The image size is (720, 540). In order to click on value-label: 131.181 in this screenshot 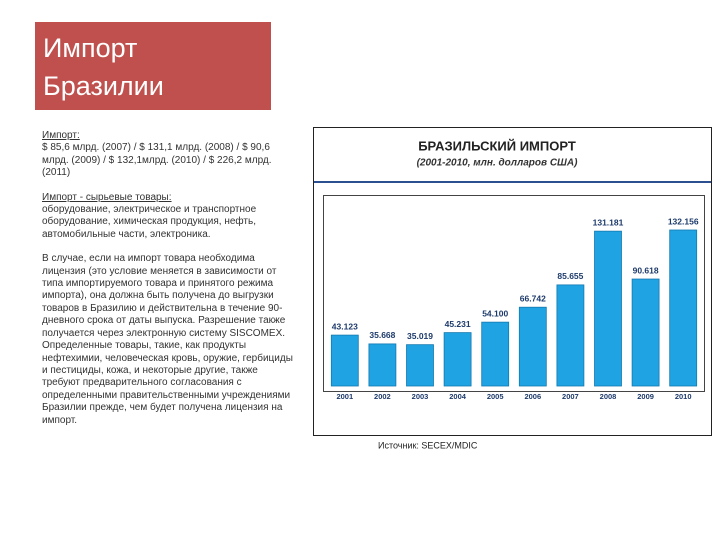, I will do `click(608, 222)`.